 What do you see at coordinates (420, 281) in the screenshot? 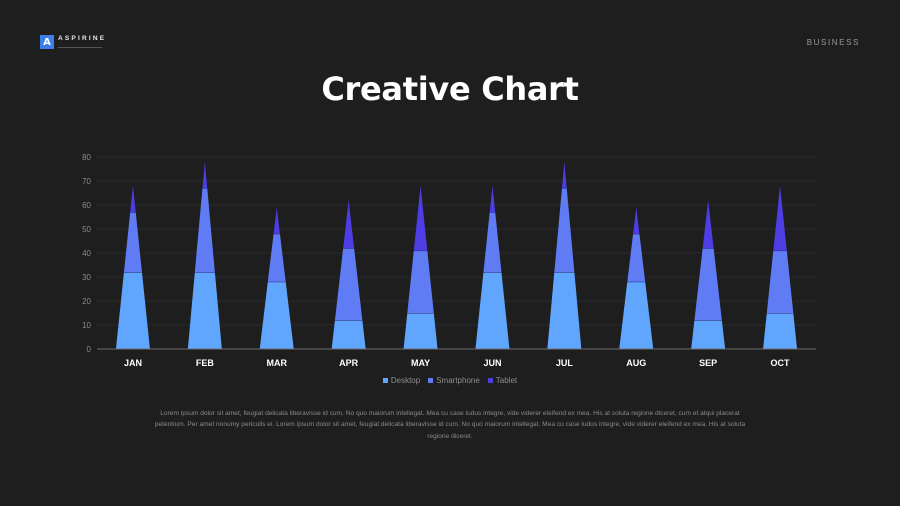
I see `peak-smartphone-may` at bounding box center [420, 281].